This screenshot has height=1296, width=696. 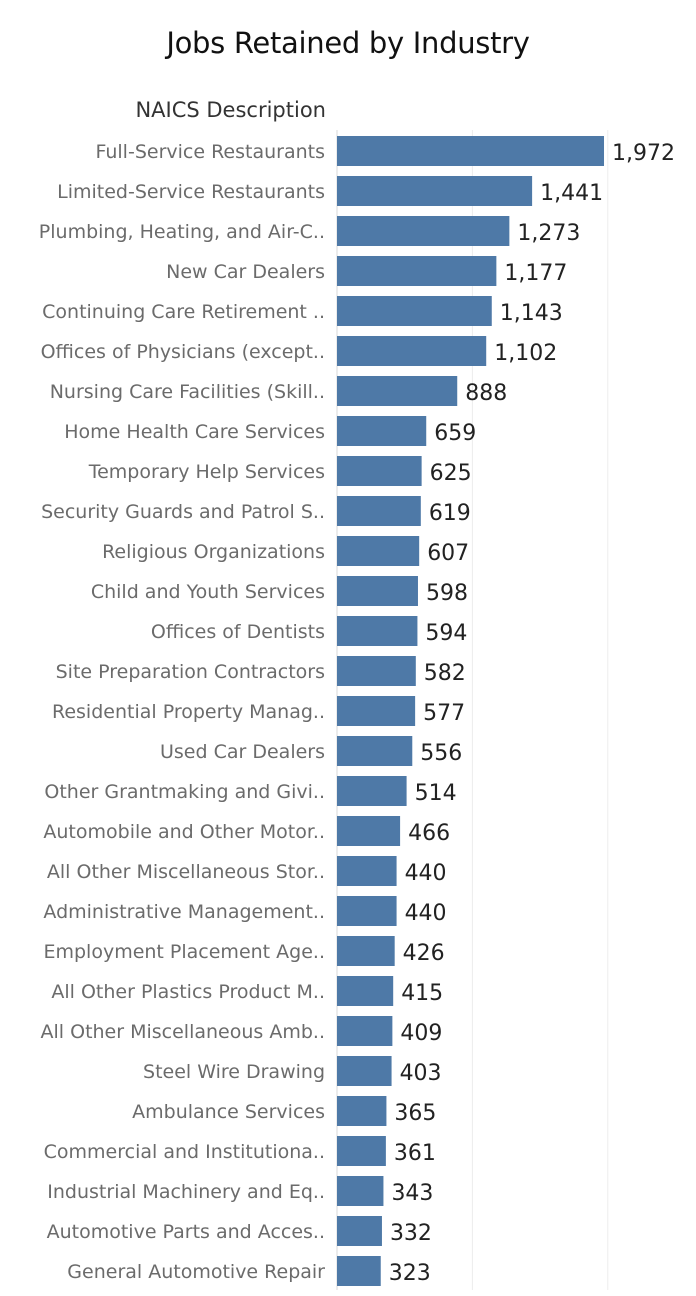 What do you see at coordinates (187, 392) in the screenshot?
I see `category-label: Nursing Care Facilities (Skill..` at bounding box center [187, 392].